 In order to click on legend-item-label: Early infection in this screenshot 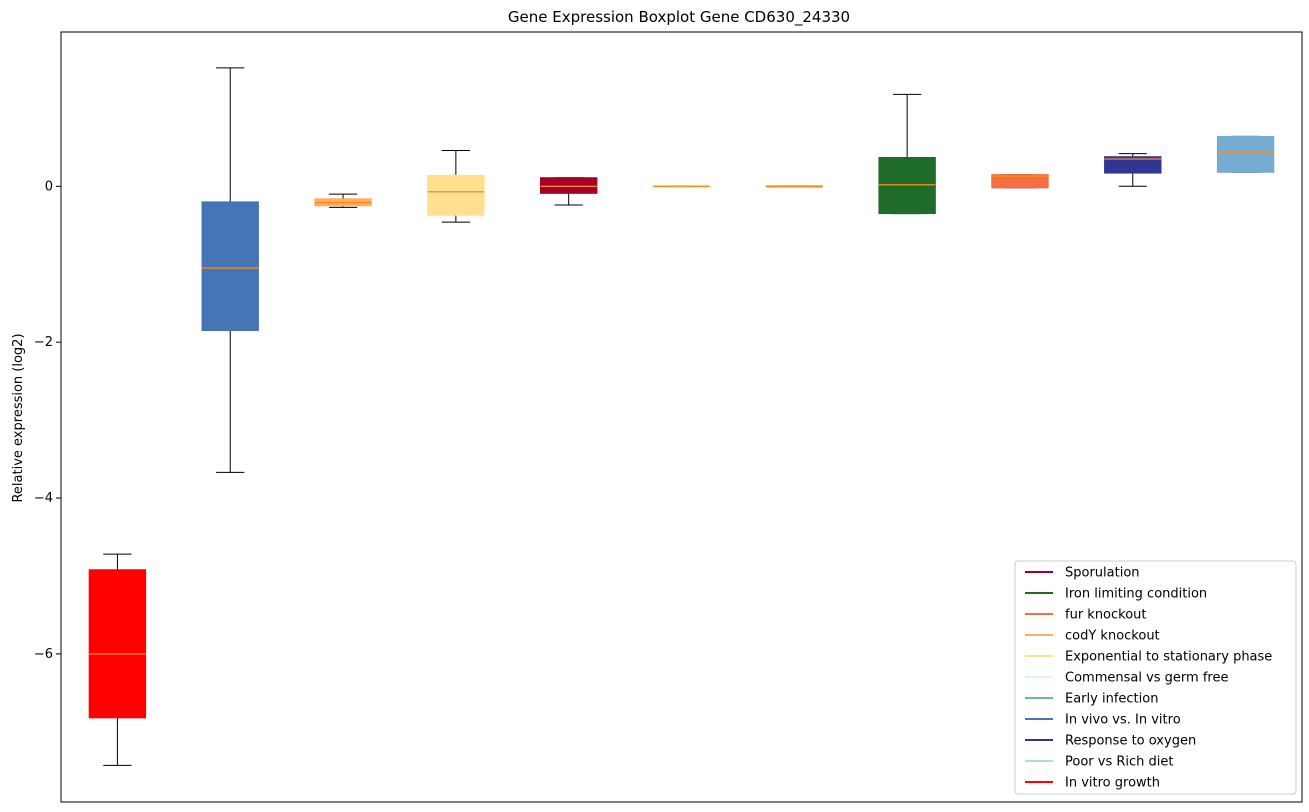, I will do `click(1111, 699)`.